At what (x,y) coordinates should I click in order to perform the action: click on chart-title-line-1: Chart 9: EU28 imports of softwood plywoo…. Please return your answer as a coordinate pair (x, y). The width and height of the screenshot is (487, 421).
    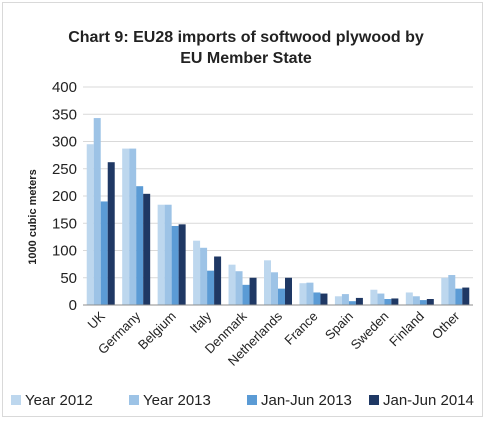
    Looking at the image, I should click on (246, 37).